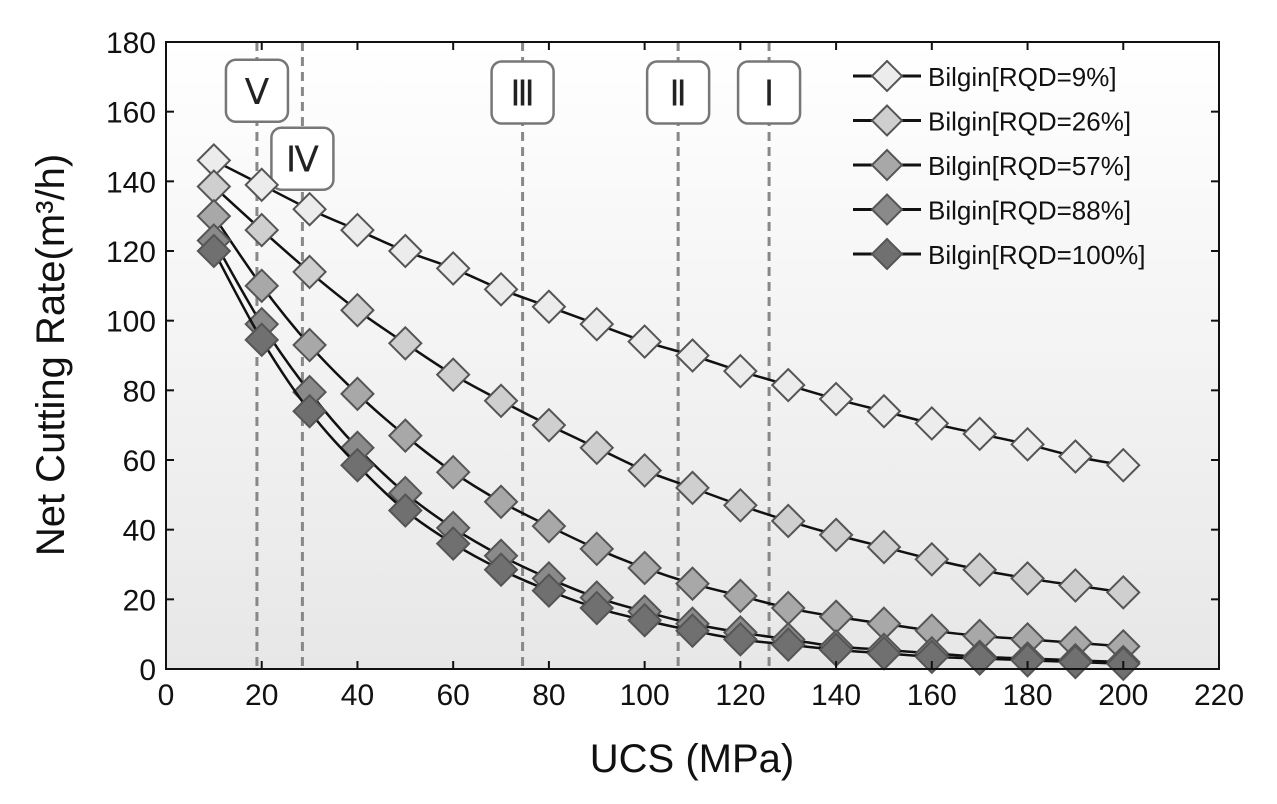  I want to click on x-tick-label: 60, so click(452, 695).